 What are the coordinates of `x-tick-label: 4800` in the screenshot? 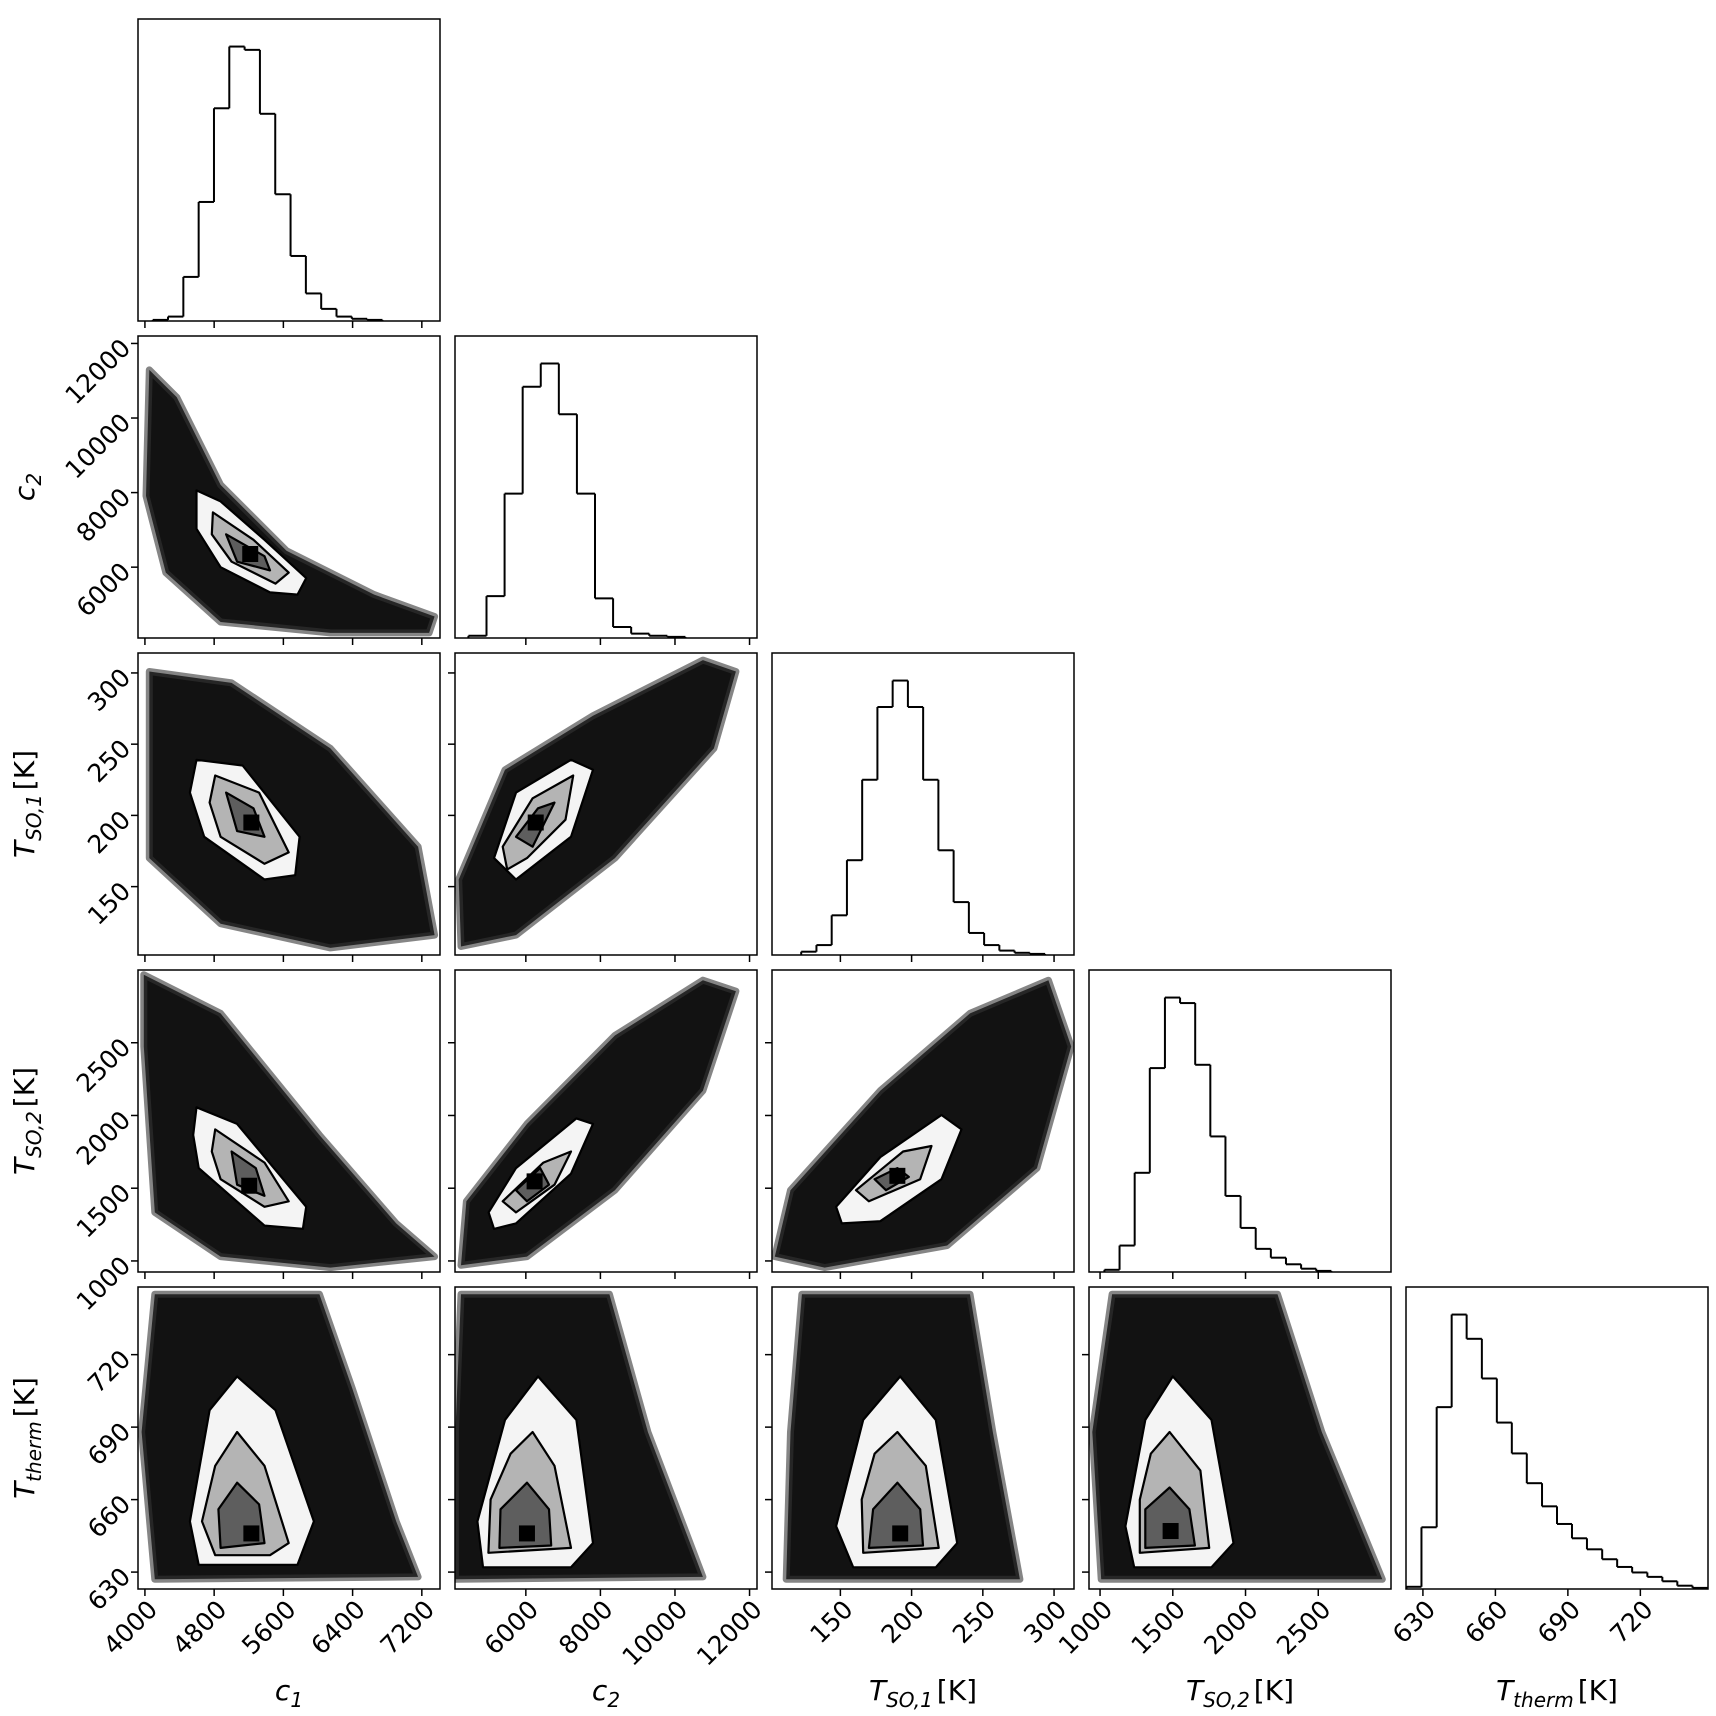 It's located at (199, 1627).